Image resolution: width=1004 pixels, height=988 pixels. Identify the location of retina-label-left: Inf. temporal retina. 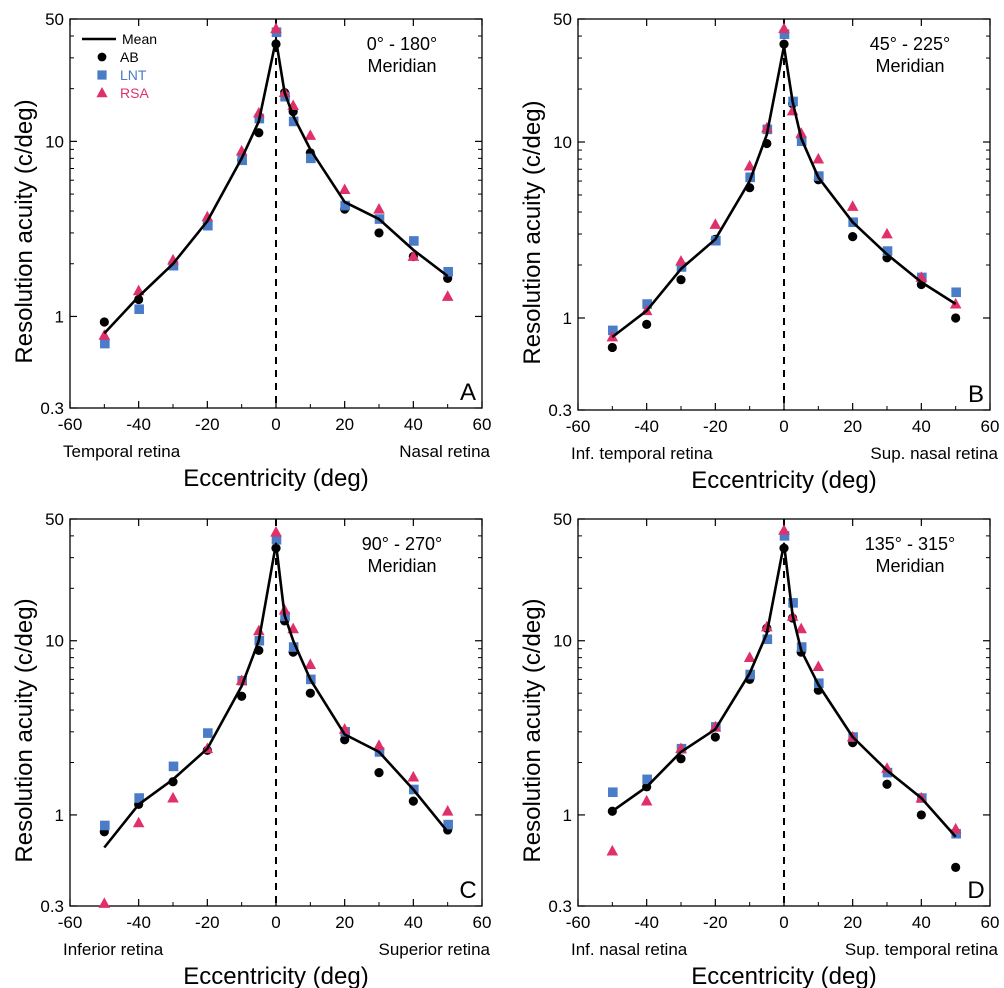
(642, 453).